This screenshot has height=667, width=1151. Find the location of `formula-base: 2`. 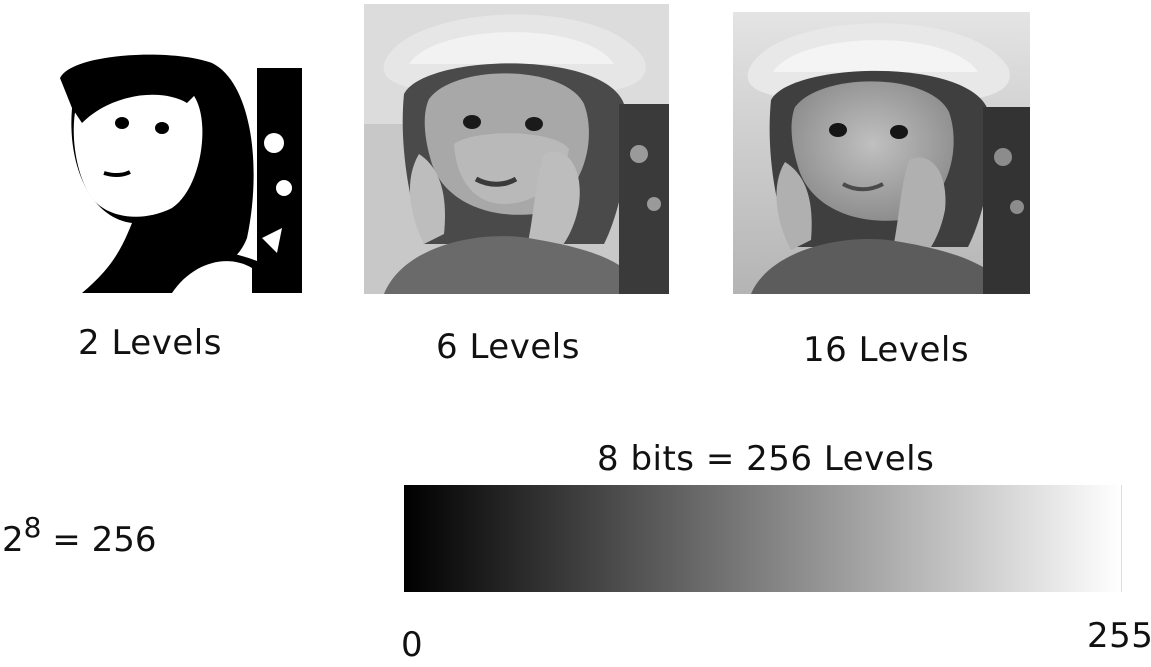

formula-base: 2 is located at coordinates (13, 540).